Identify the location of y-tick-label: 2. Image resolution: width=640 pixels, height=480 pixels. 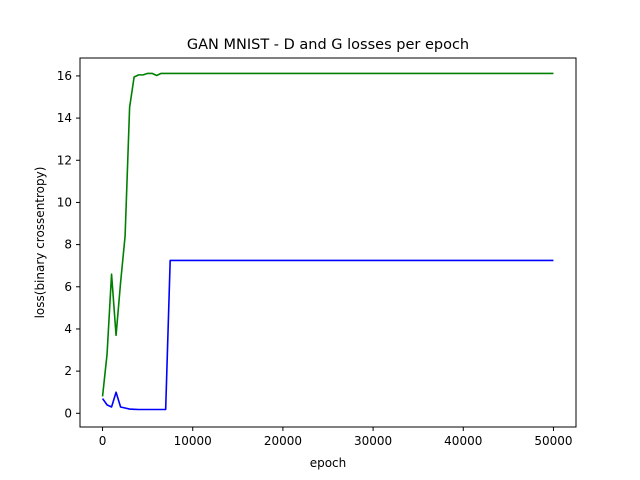
(68, 371).